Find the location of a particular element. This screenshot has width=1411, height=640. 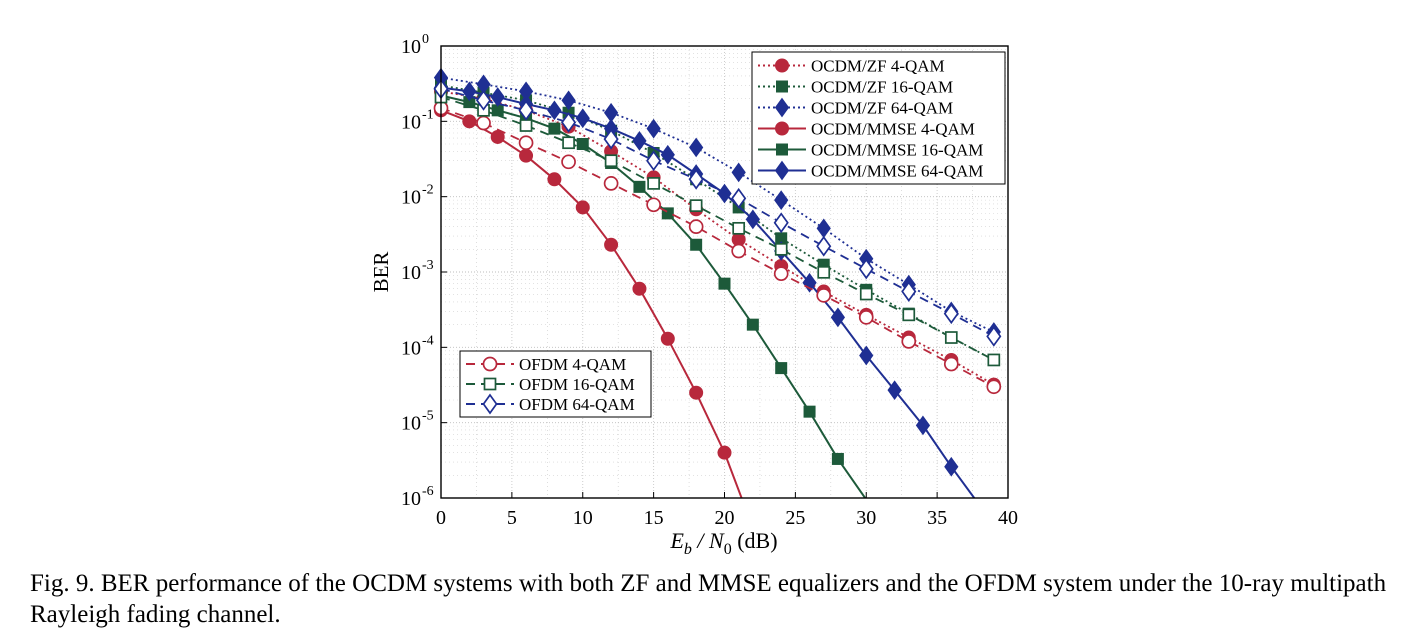

x-tick-label-25: 25 is located at coordinates (795, 518).